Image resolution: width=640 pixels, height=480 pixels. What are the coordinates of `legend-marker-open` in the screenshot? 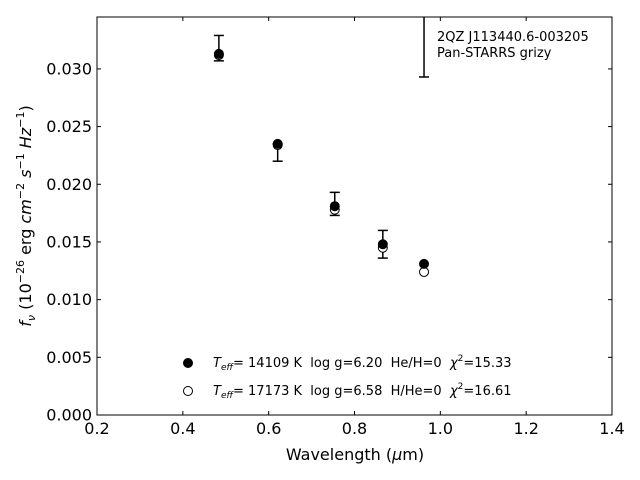 It's located at (188, 391).